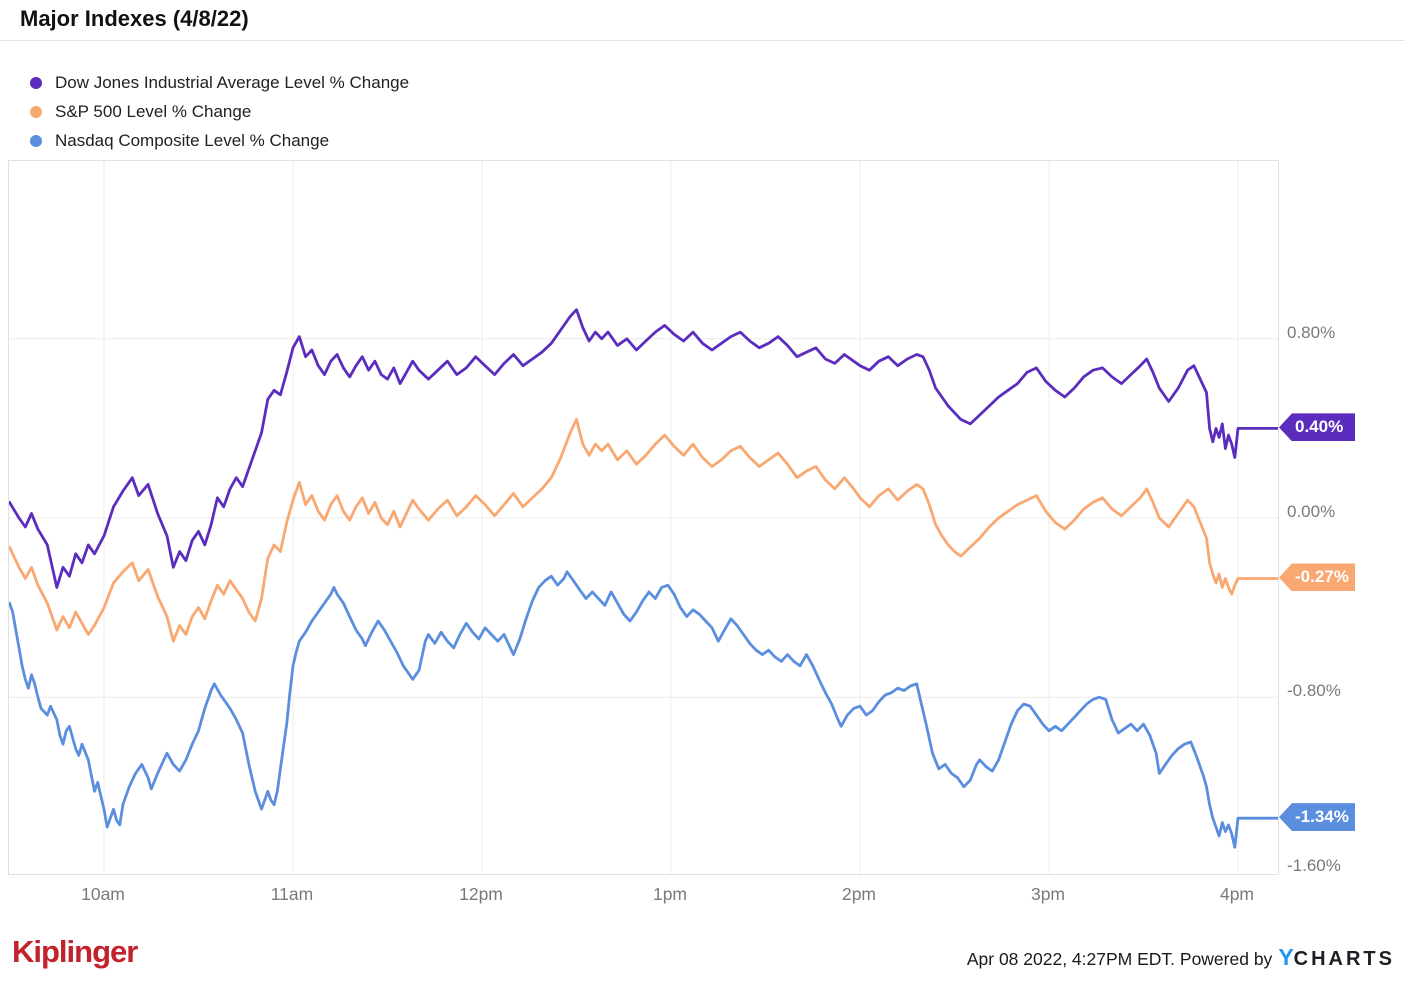  I want to click on y-tick-label: 0.80%, so click(1311, 332).